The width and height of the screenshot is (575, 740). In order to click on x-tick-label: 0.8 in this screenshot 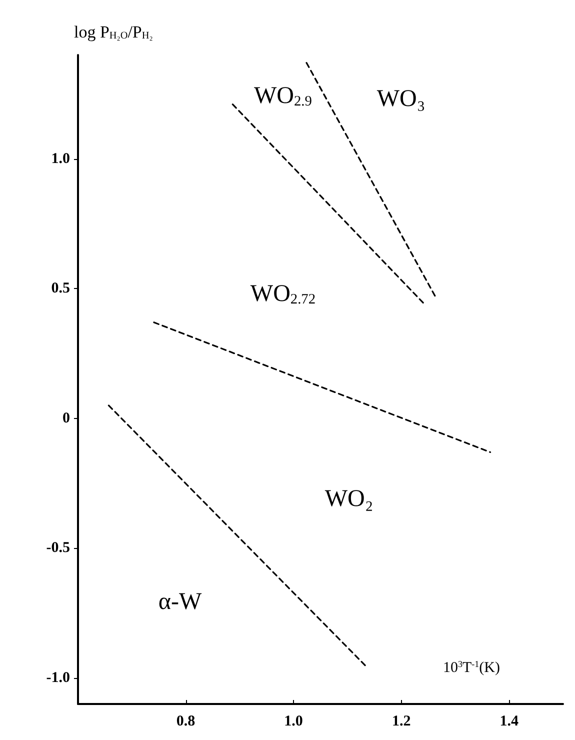, I will do `click(186, 722)`.